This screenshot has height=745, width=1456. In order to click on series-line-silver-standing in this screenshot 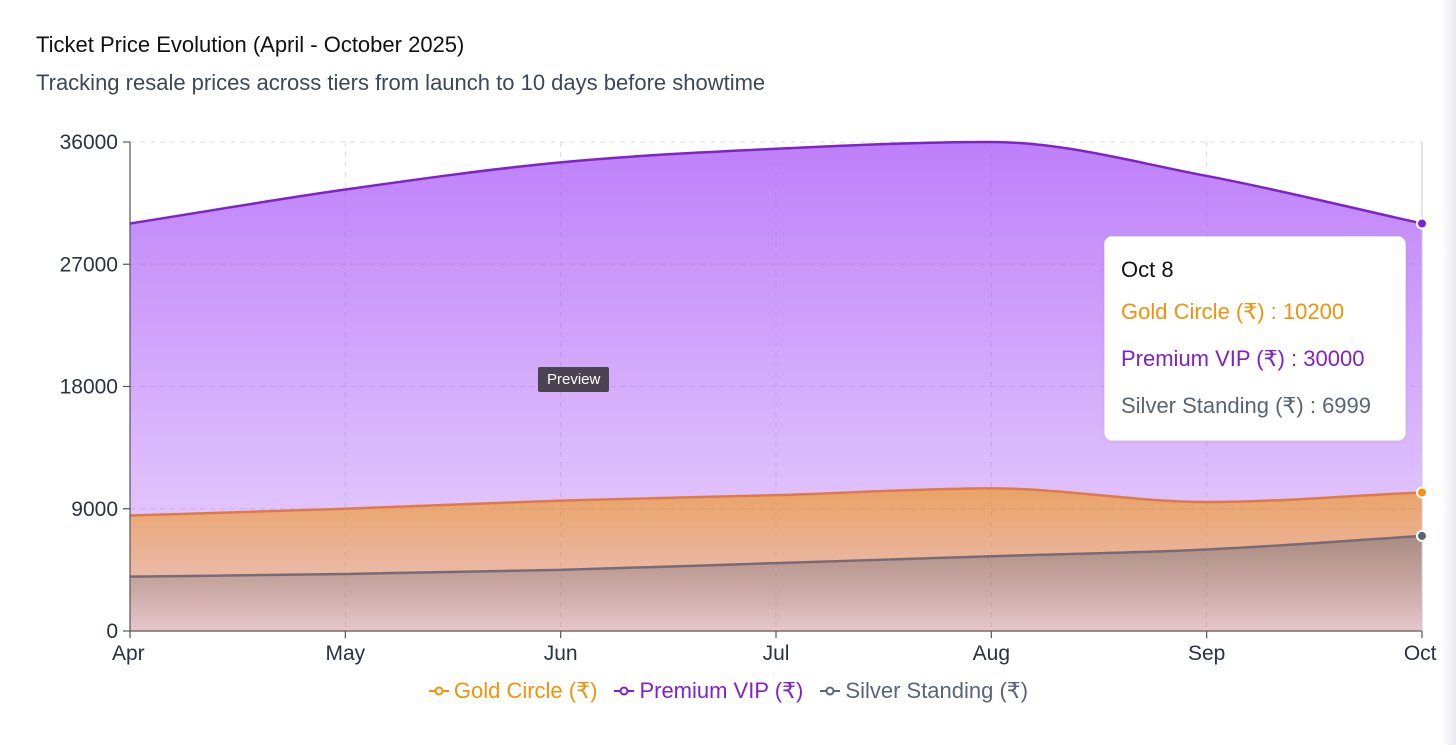, I will do `click(776, 556)`.